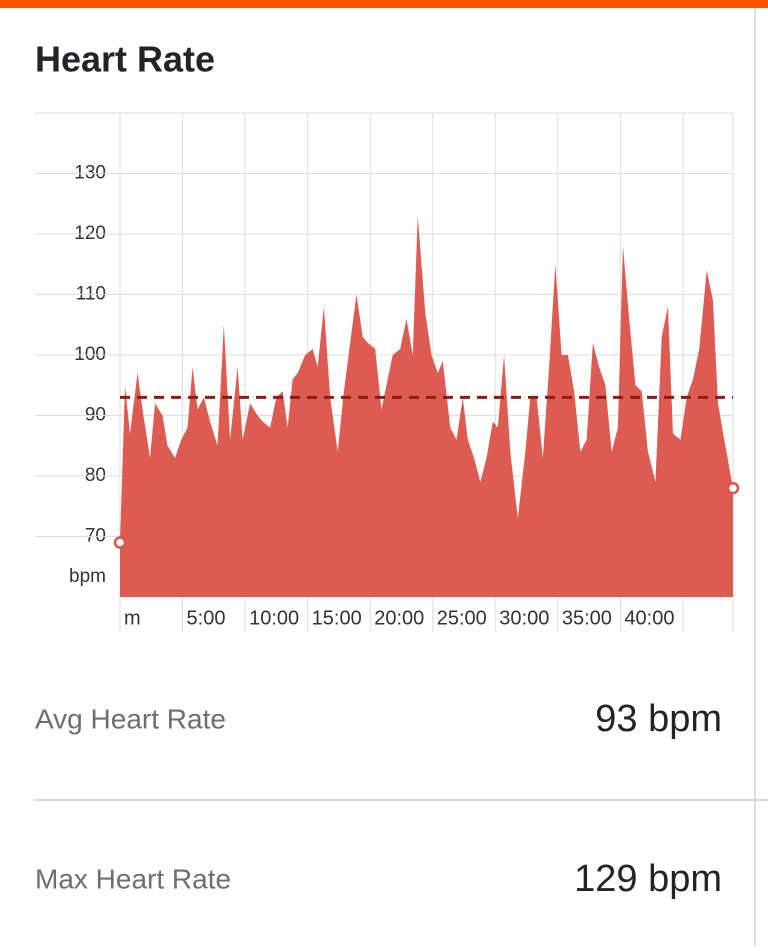  Describe the element at coordinates (462, 618) in the screenshot. I see `x-tick-label: 25:00` at that location.